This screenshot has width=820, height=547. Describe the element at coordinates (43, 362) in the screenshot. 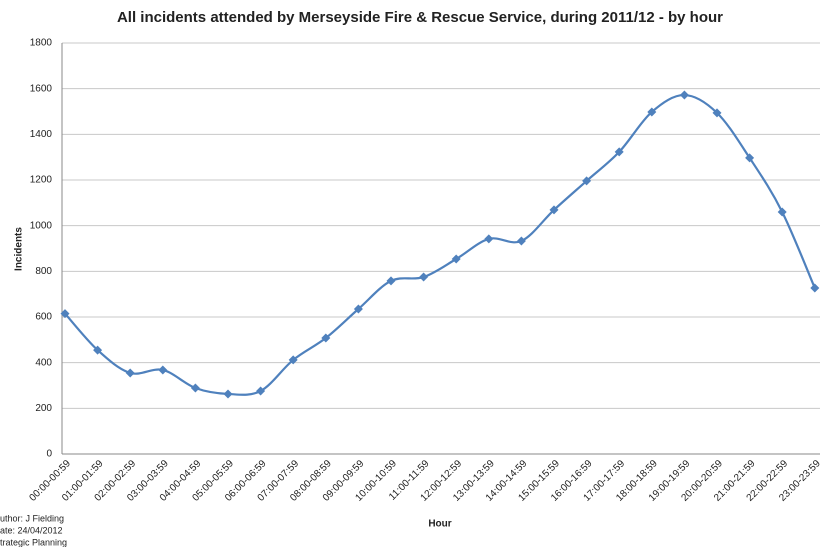

I see `y-tick-label: 400` at that location.